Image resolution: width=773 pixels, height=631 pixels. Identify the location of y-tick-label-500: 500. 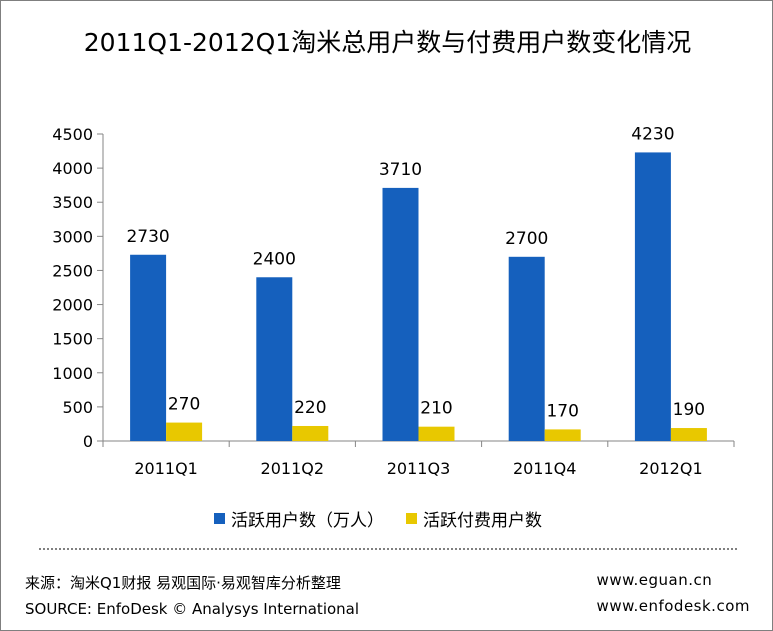
(77, 407).